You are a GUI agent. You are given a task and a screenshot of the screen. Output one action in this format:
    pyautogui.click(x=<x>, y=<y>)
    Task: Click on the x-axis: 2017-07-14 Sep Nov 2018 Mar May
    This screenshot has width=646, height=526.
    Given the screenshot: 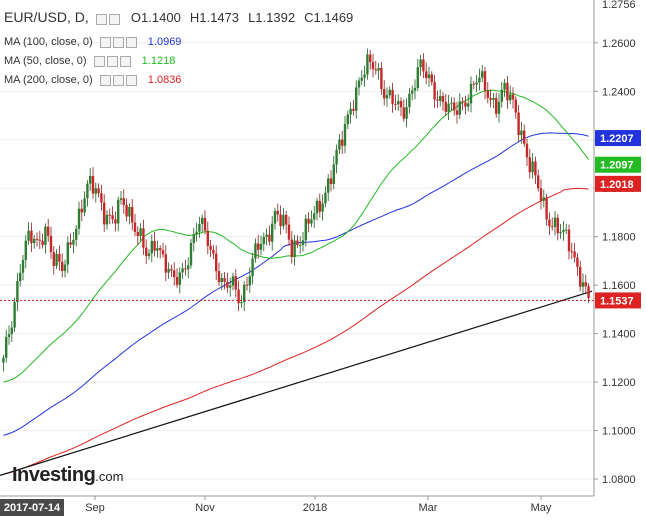 What is the action you would take?
    pyautogui.click(x=297, y=510)
    